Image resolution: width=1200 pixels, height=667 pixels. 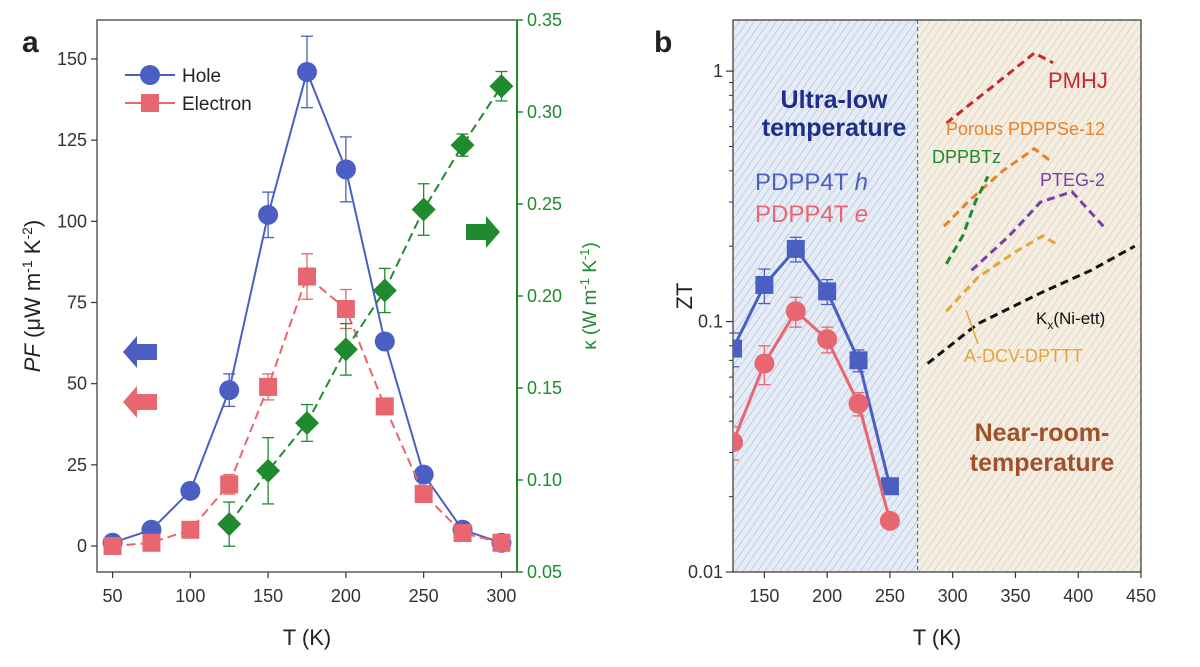 I want to click on b-y-tick-label: 0.01, so click(x=705, y=572).